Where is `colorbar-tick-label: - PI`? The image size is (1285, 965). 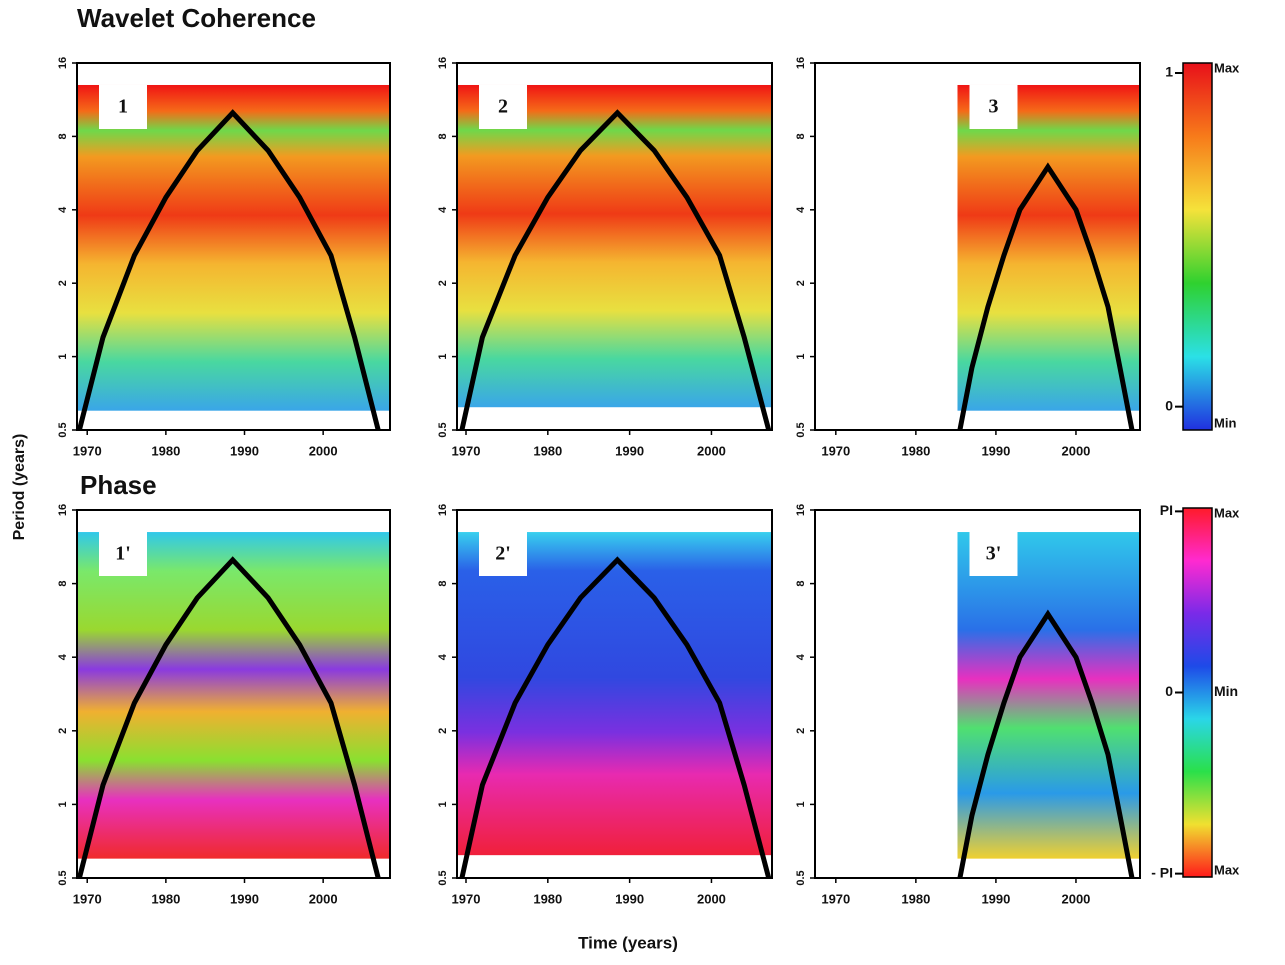 colorbar-tick-label: - PI is located at coordinates (1162, 872).